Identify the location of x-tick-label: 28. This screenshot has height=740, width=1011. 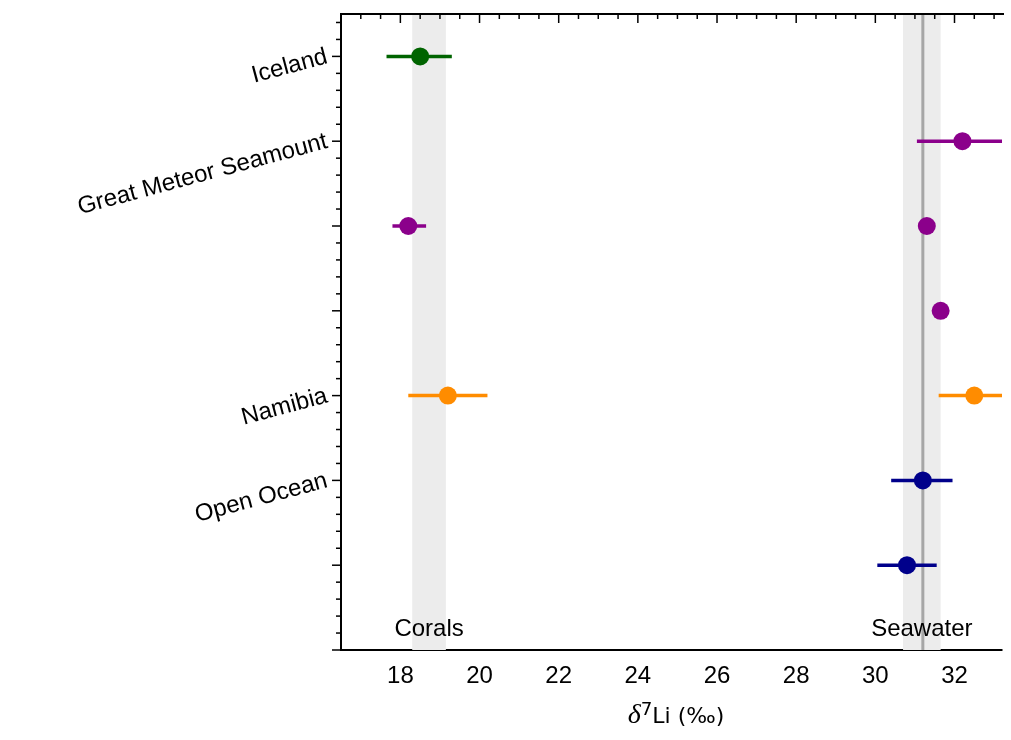
(796, 675).